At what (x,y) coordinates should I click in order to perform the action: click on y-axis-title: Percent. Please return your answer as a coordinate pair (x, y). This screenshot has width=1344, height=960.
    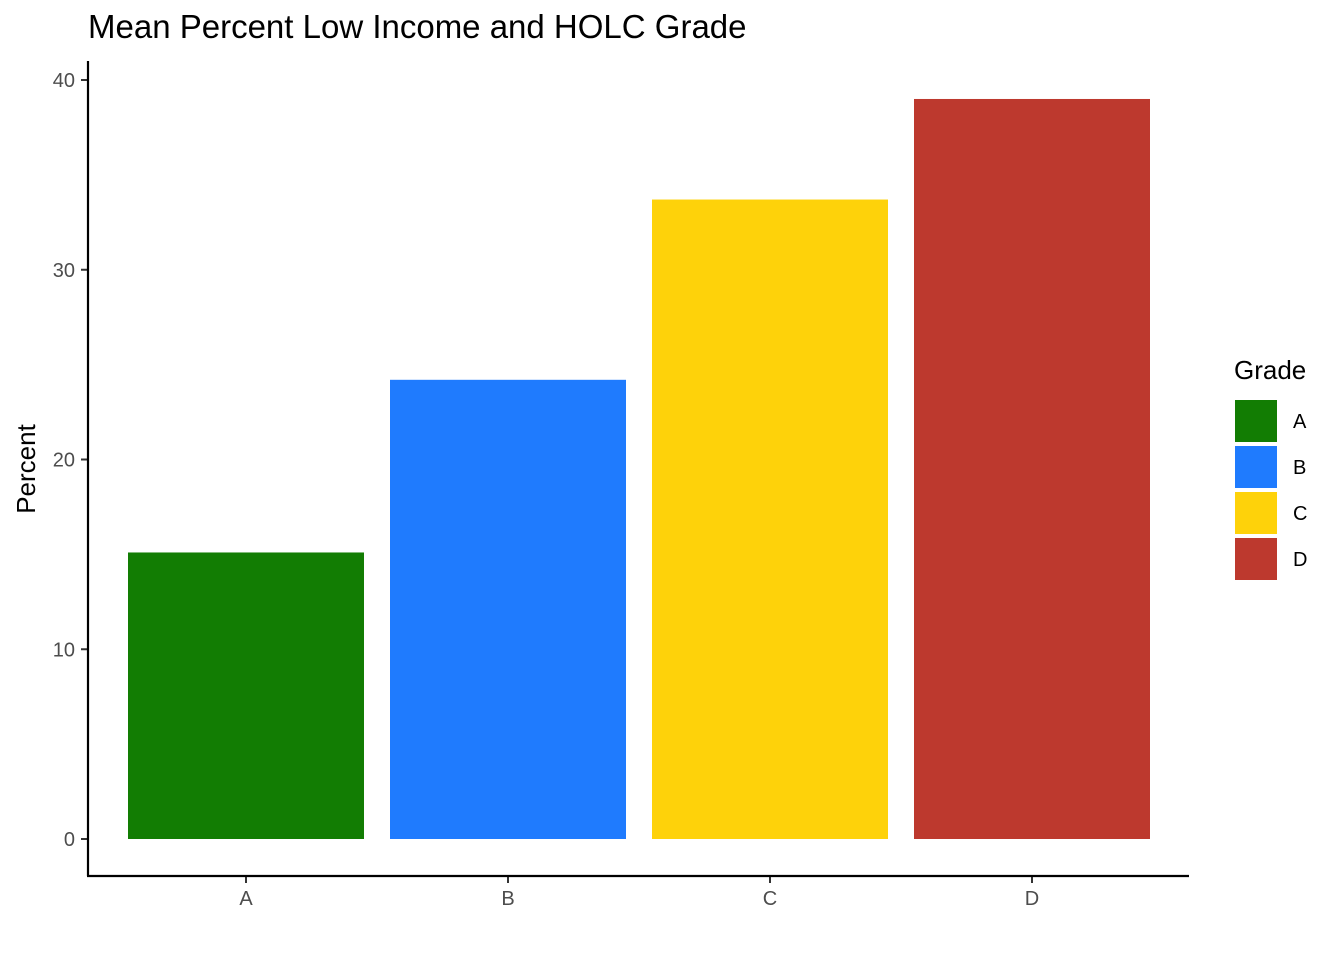
    Looking at the image, I should click on (26, 468).